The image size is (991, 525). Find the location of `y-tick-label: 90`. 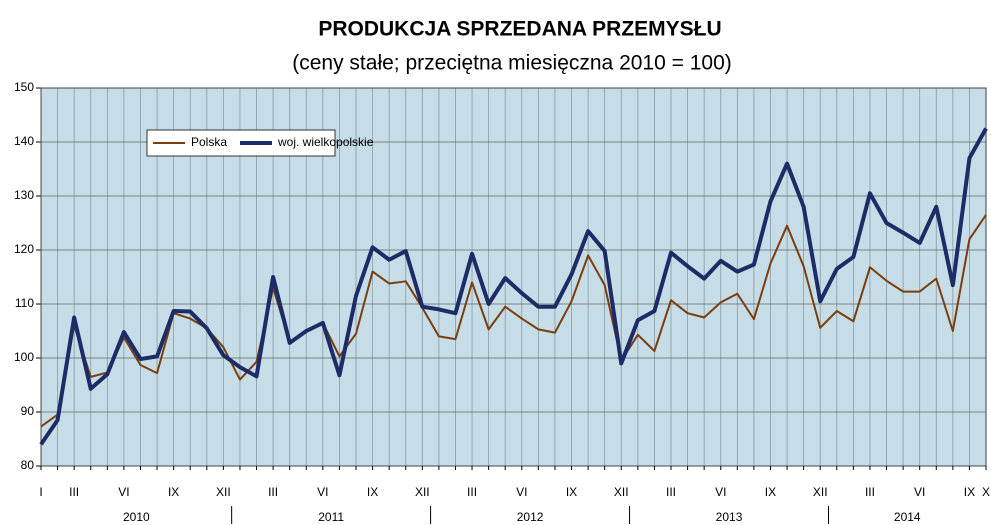

y-tick-label: 90 is located at coordinates (28, 411).